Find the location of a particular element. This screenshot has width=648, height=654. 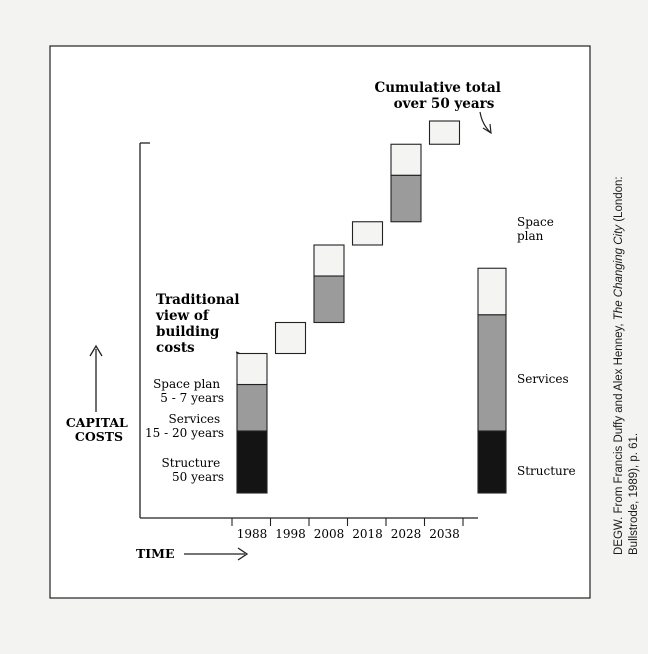

capital-costs-arrow-icon is located at coordinates (96, 378).